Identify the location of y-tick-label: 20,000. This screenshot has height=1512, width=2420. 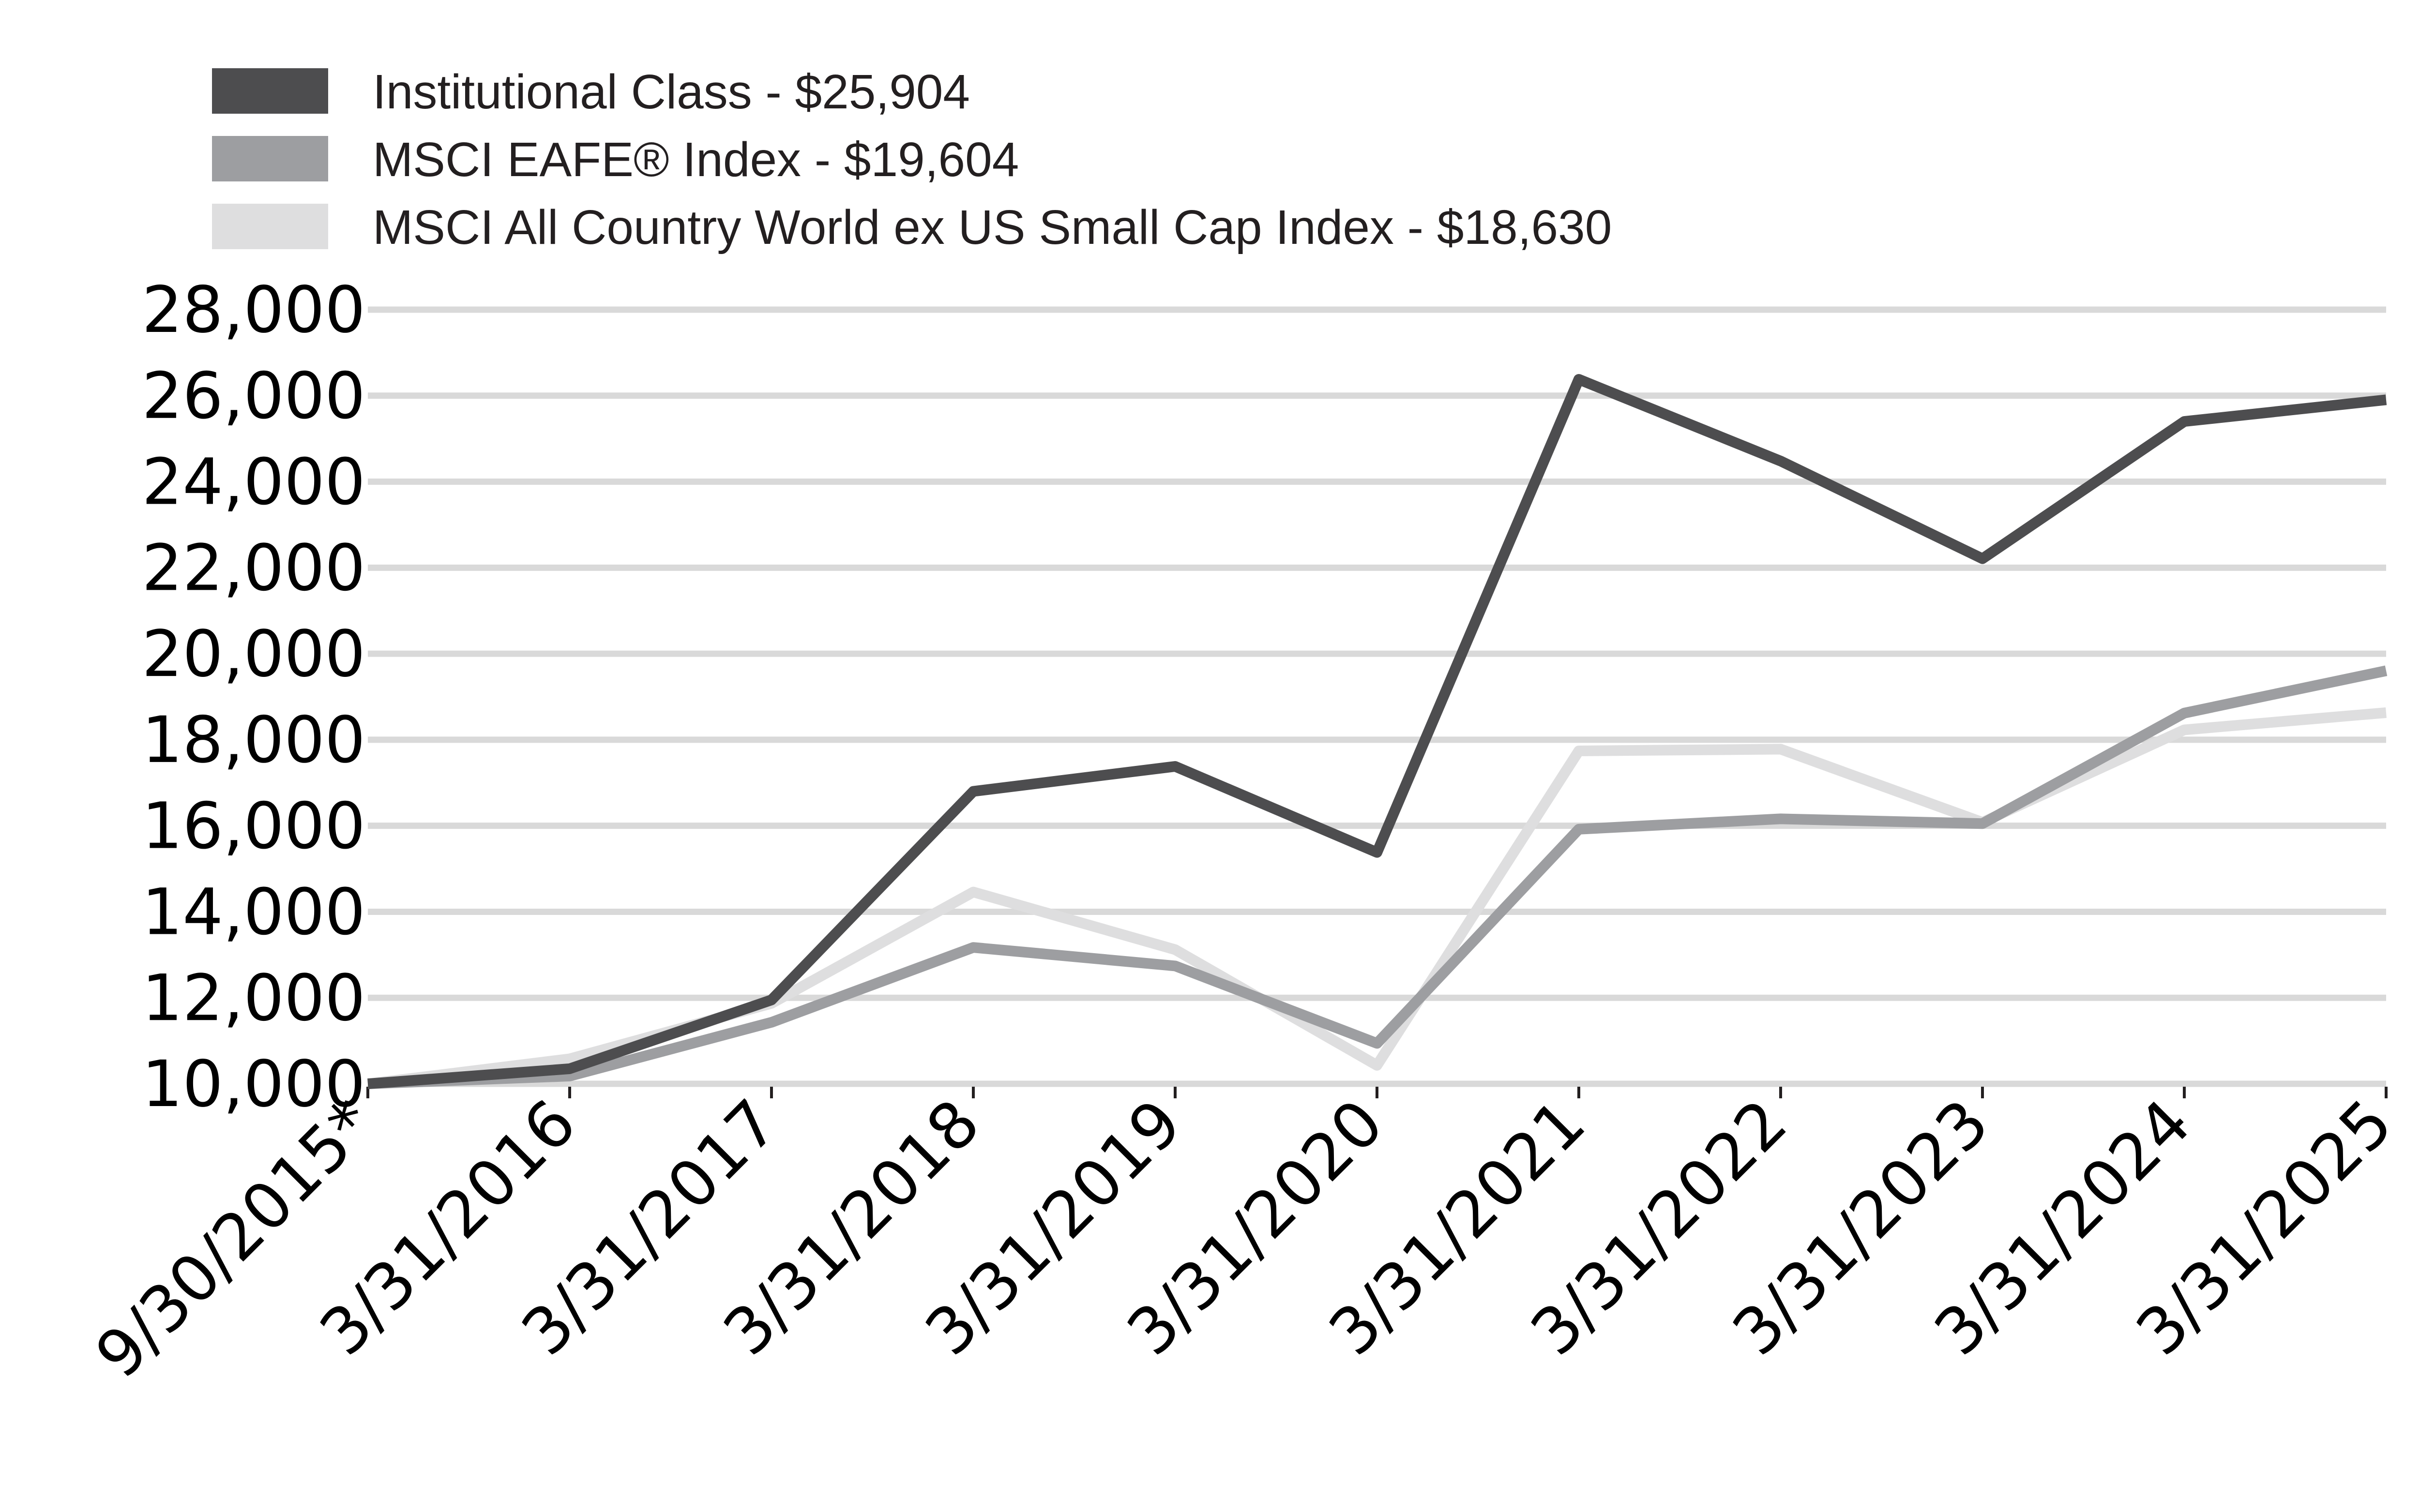
(253, 654).